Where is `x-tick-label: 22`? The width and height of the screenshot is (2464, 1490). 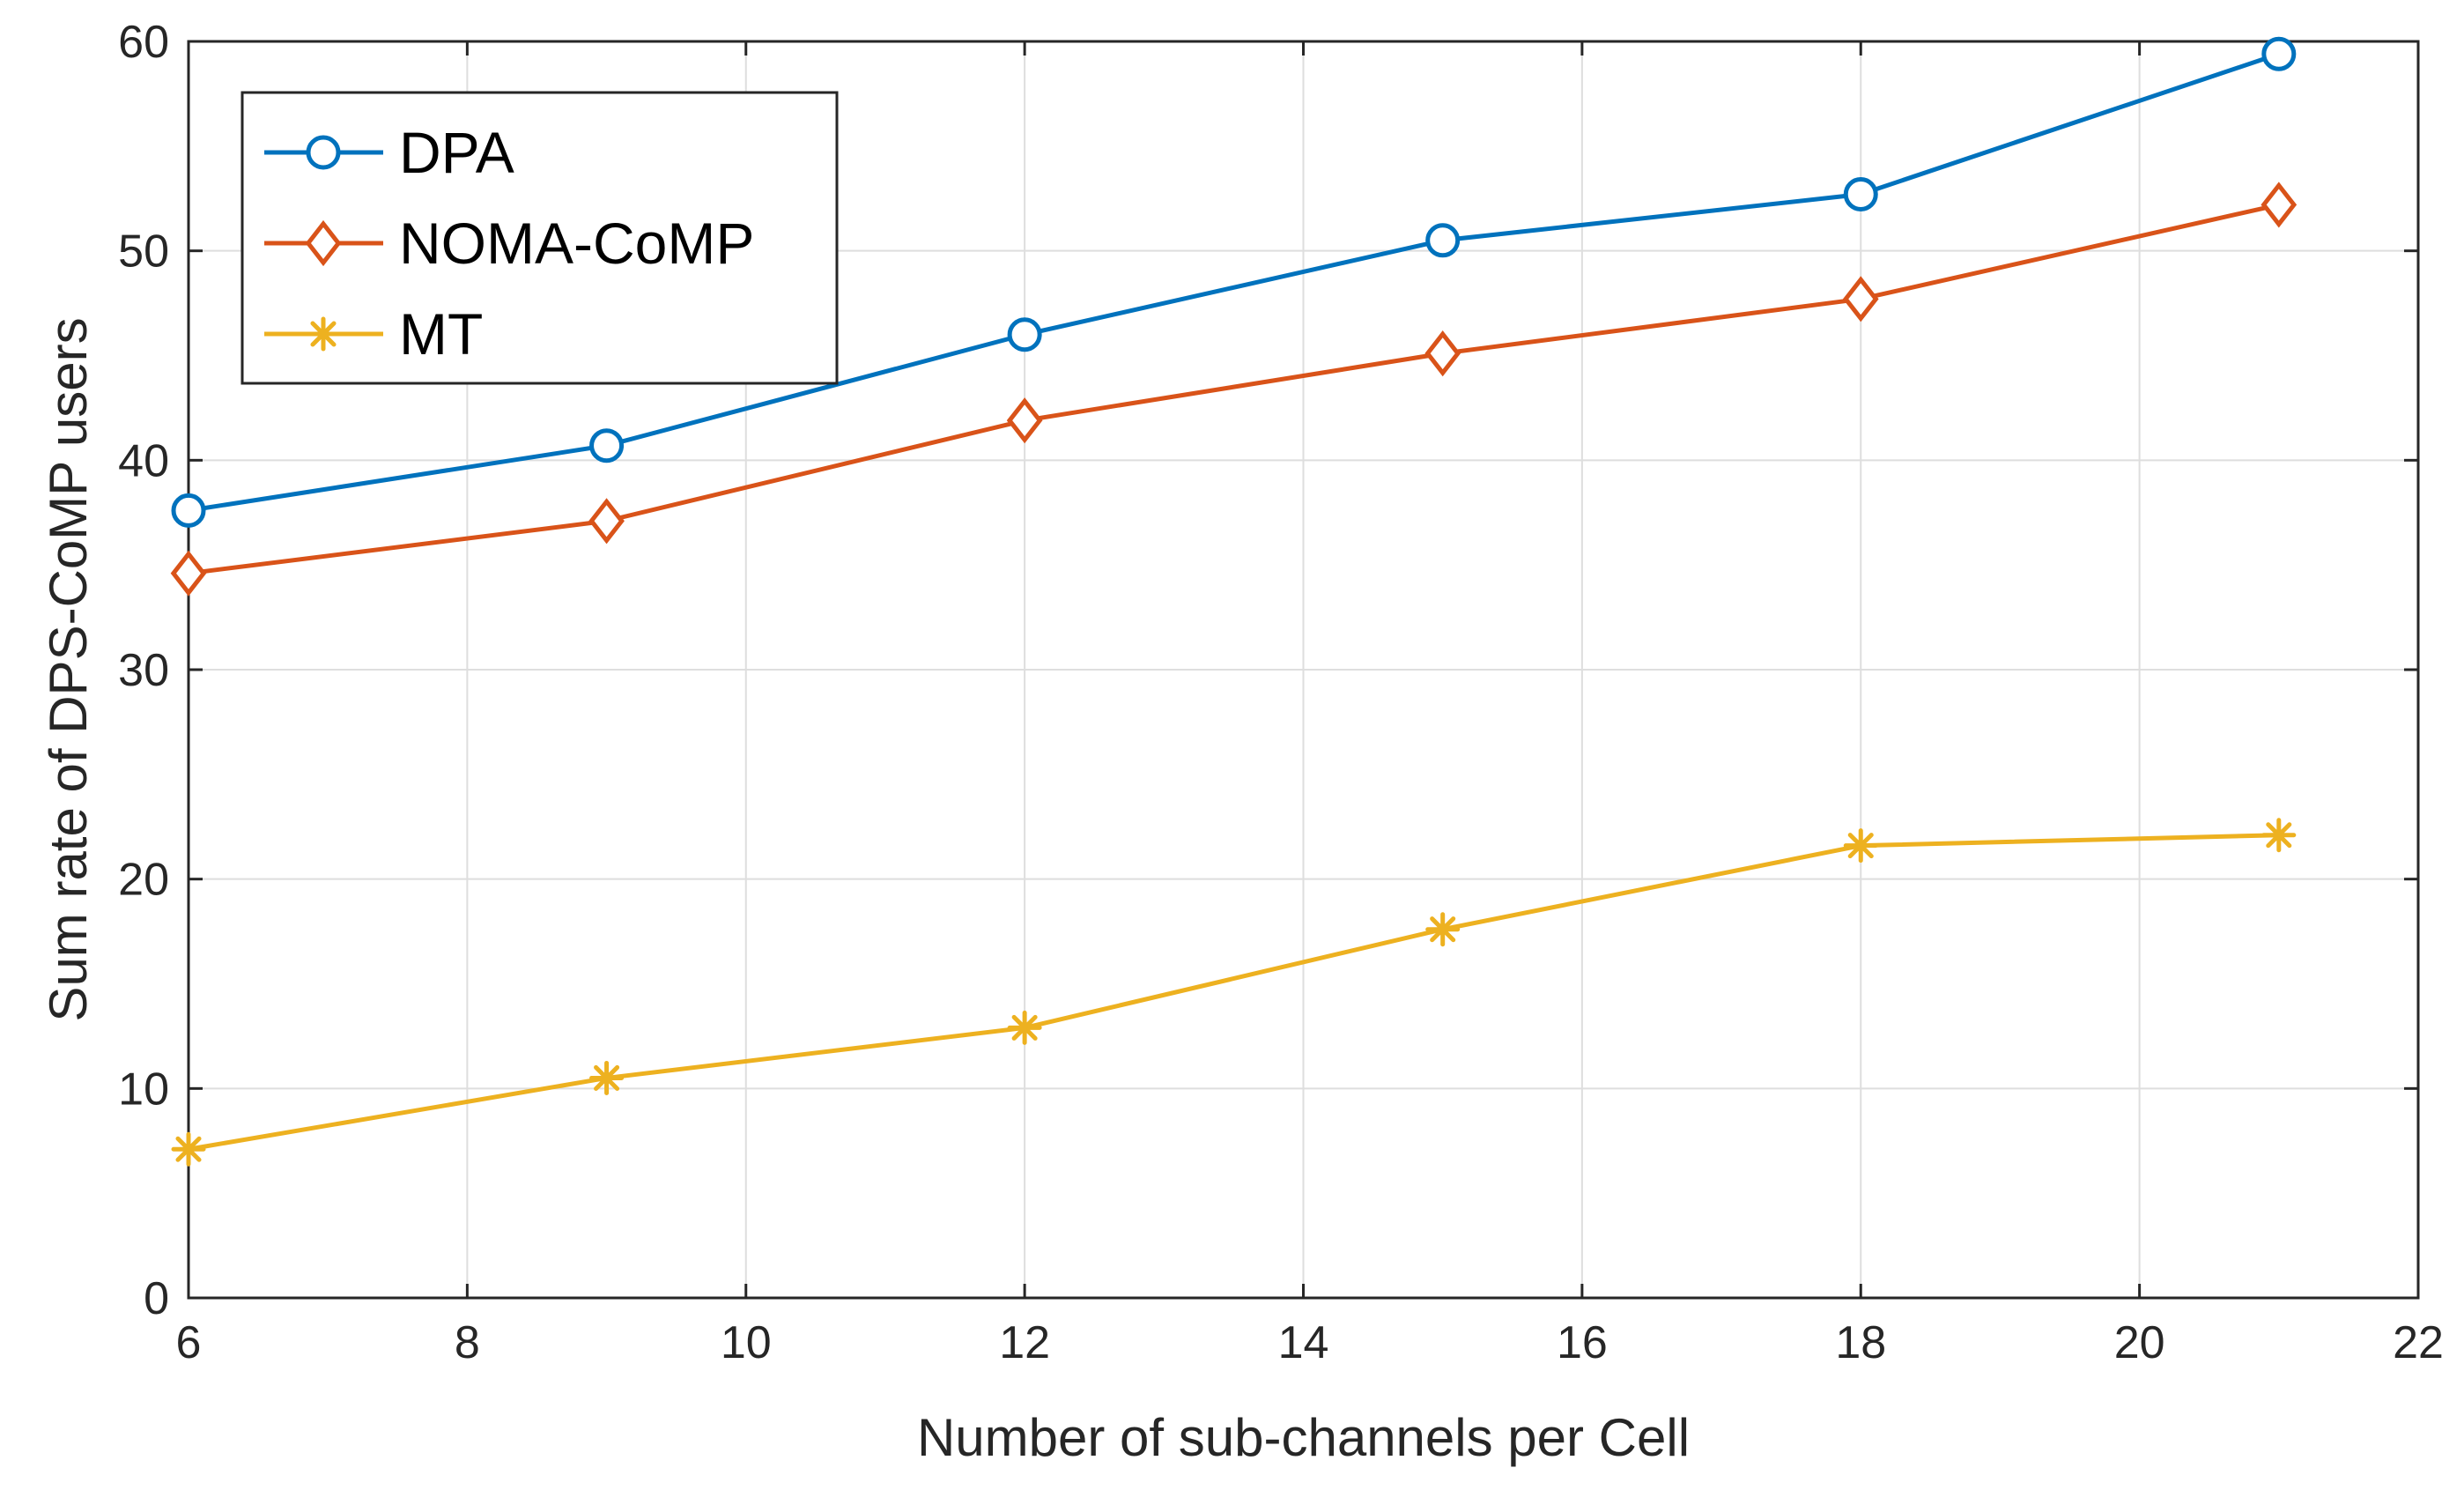
x-tick-label: 22 is located at coordinates (2419, 1342).